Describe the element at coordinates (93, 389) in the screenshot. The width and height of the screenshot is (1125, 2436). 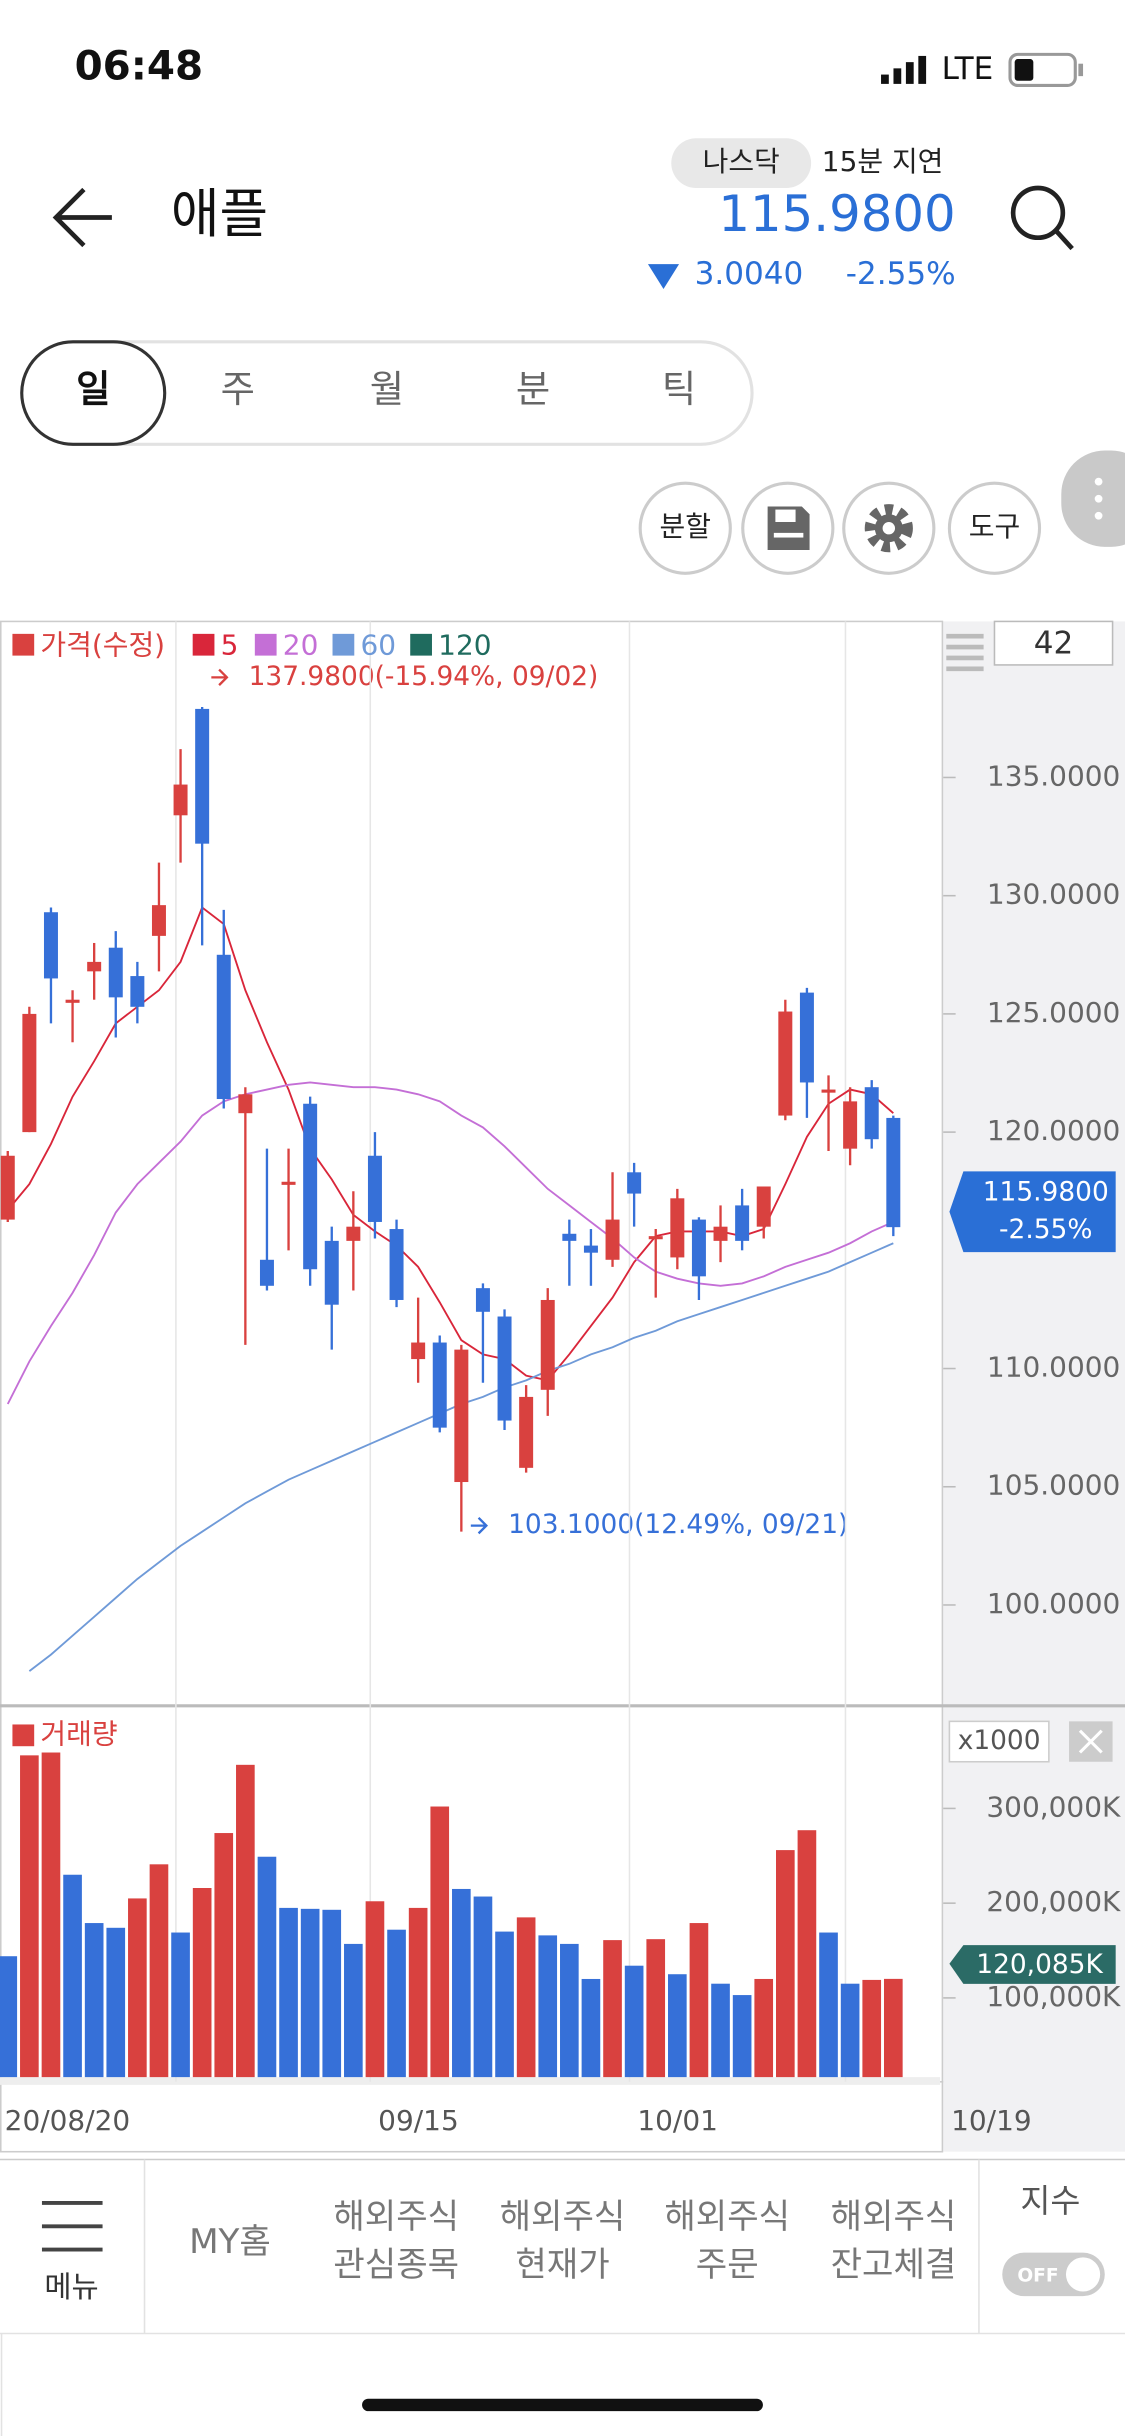
I see `period-tab: 일` at that location.